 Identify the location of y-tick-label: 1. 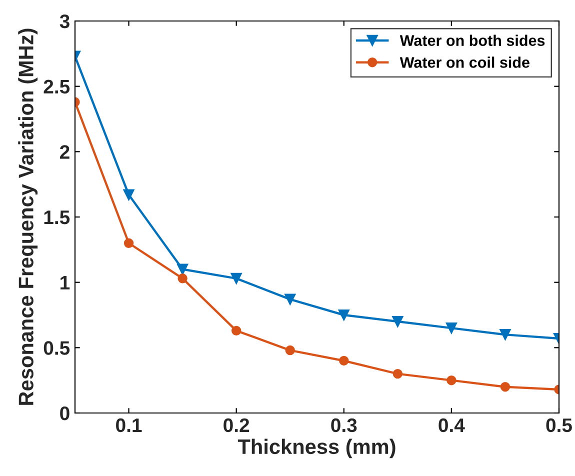
(65, 283).